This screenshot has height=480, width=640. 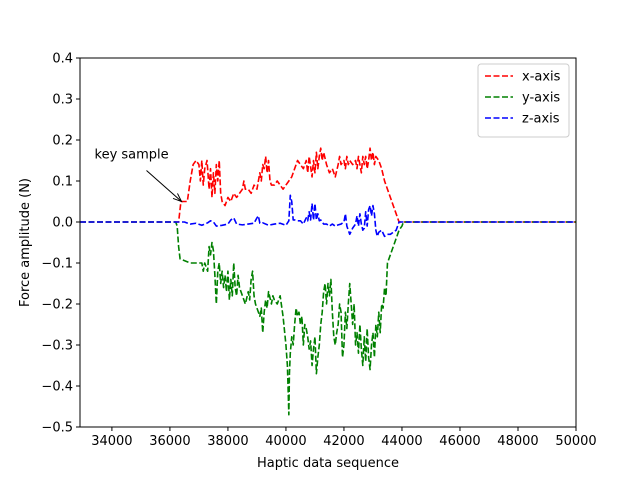 I want to click on series-line-x-axis, so click(x=328, y=185).